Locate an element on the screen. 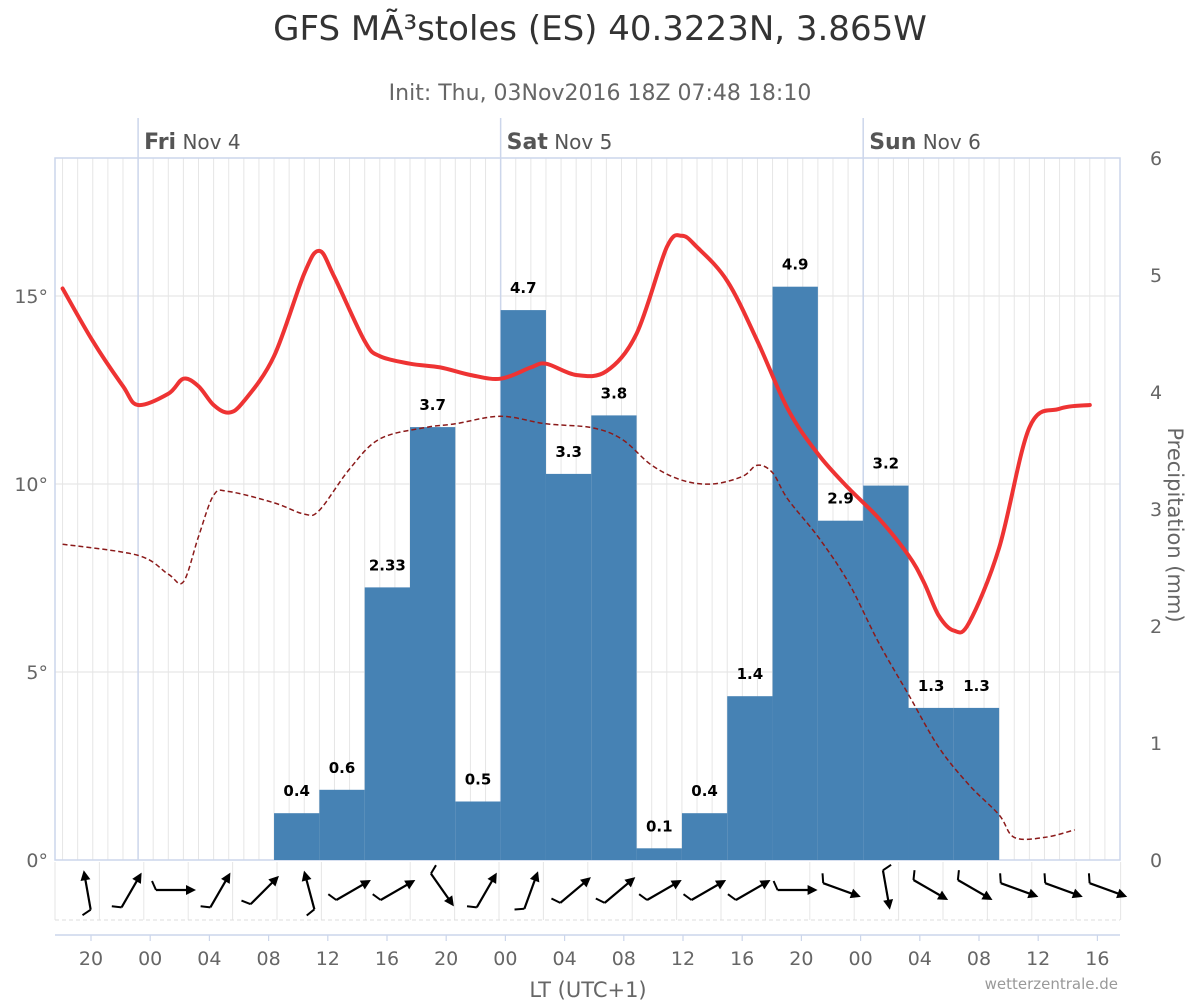 Image resolution: width=1200 pixels, height=1000 pixels. precipitation-label: 0.5 is located at coordinates (478, 780).